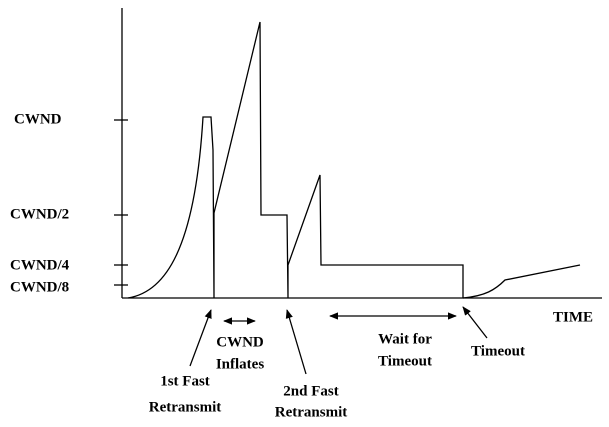 This screenshot has height=427, width=609. I want to click on annotation: CWND, so click(240, 342).